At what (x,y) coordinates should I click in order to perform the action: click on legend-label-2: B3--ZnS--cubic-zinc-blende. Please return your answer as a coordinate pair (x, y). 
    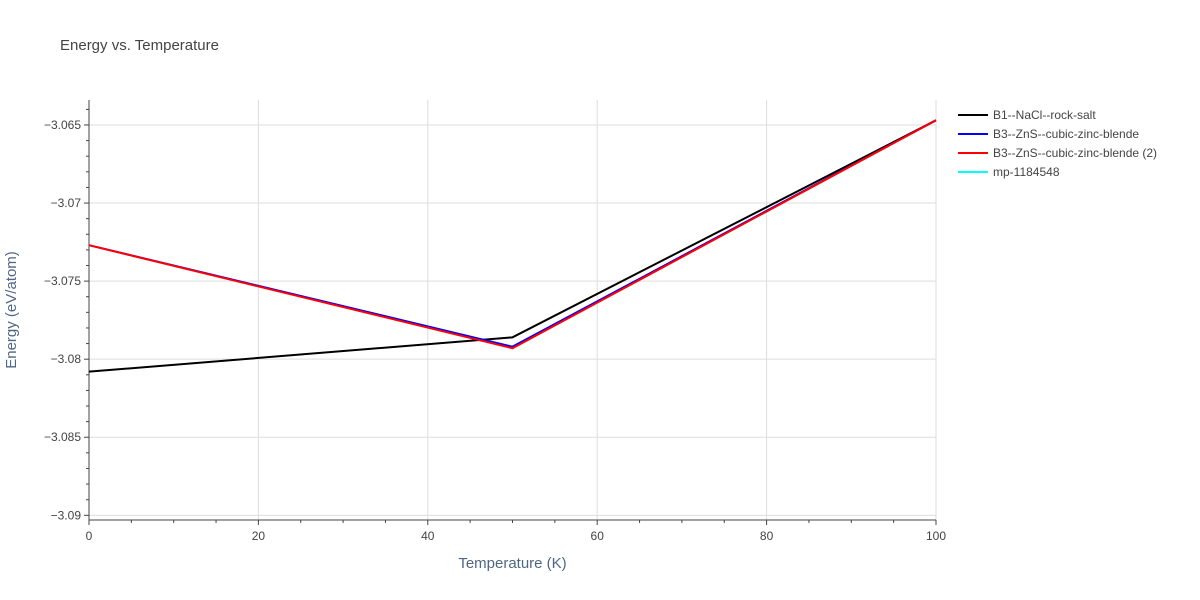
    Looking at the image, I should click on (1066, 134).